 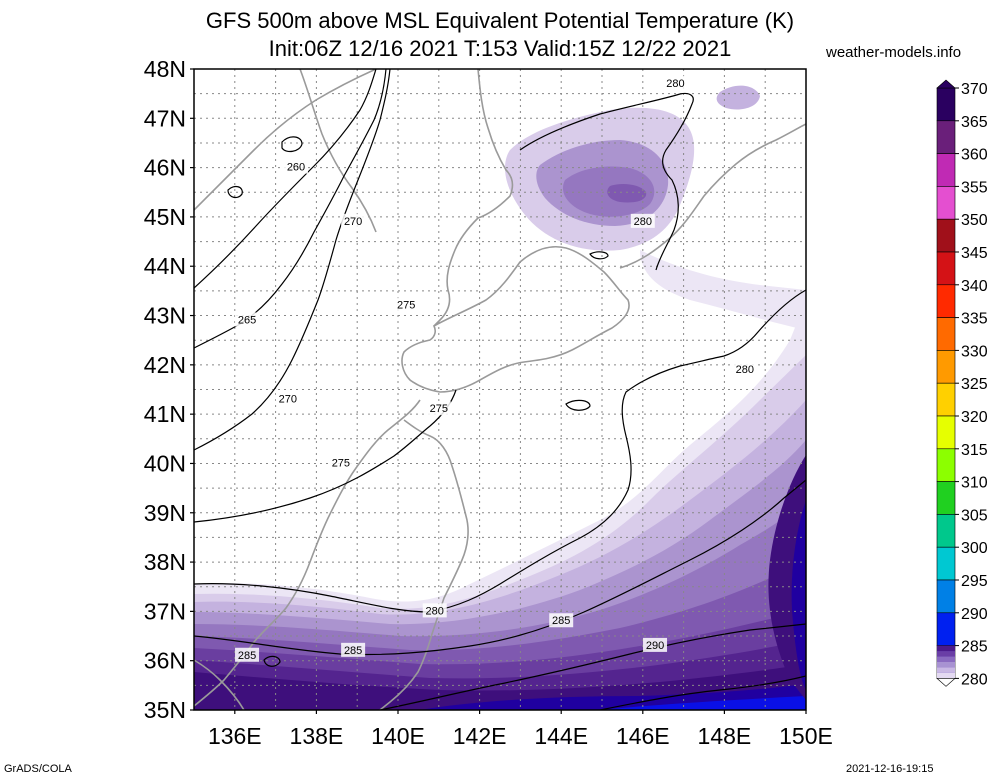 What do you see at coordinates (974, 647) in the screenshot?
I see `colorbar-label: 285` at bounding box center [974, 647].